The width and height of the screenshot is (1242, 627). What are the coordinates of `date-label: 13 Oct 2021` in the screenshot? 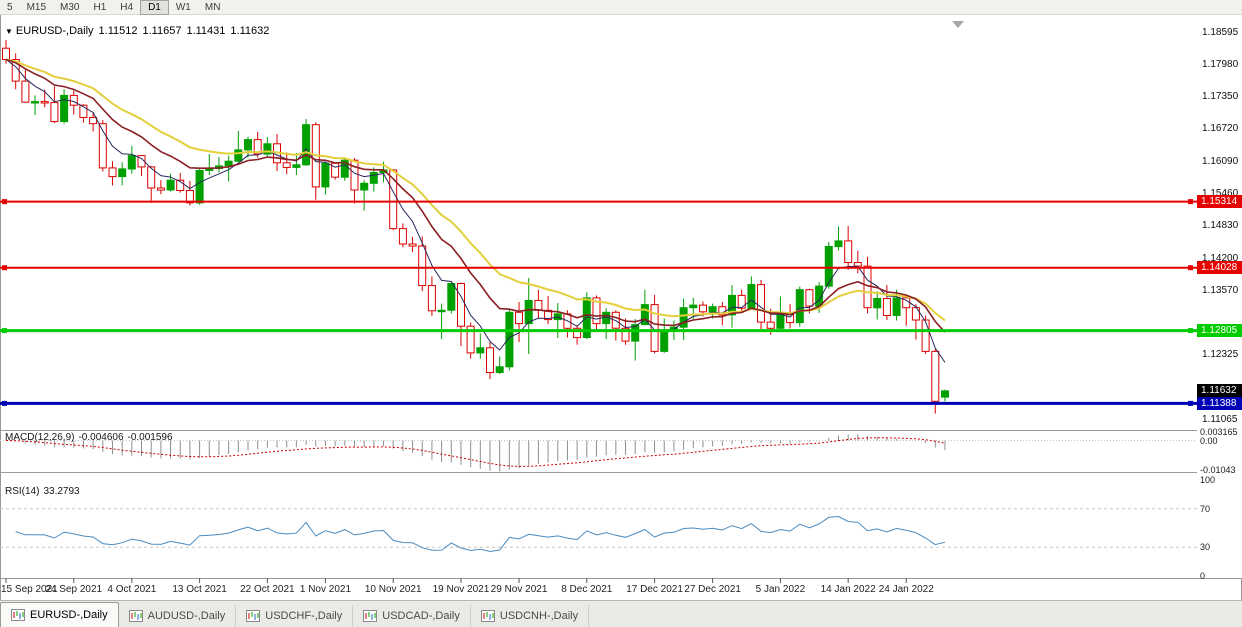 It's located at (199, 589).